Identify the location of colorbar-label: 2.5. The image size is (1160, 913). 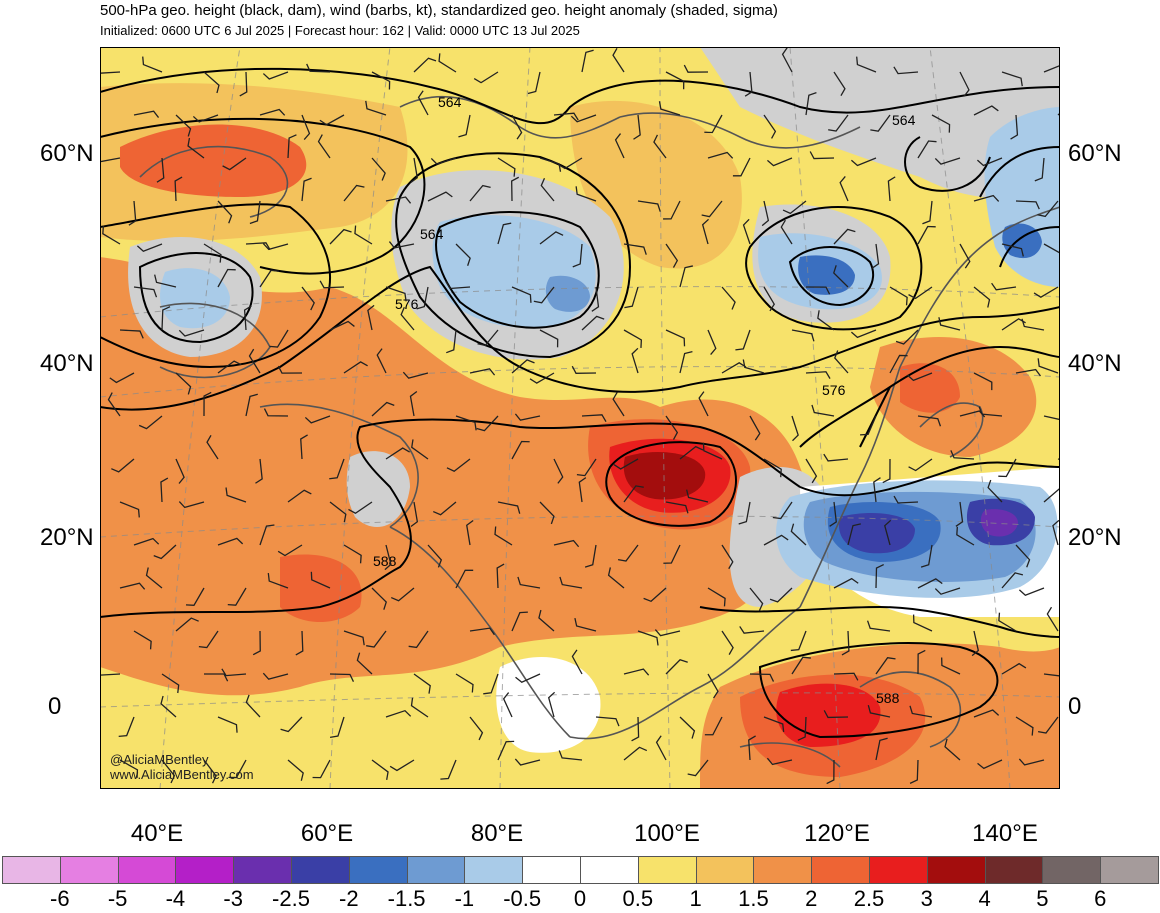
(869, 898).